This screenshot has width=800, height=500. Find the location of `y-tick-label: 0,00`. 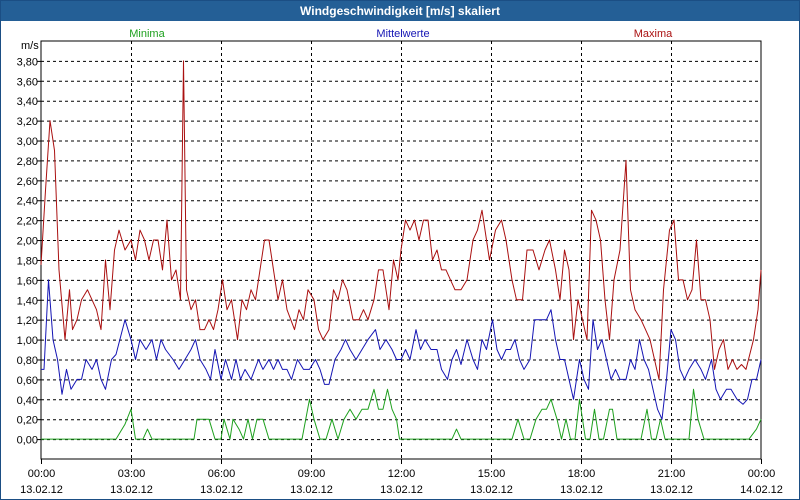

y-tick-label: 0,00 is located at coordinates (27, 441).